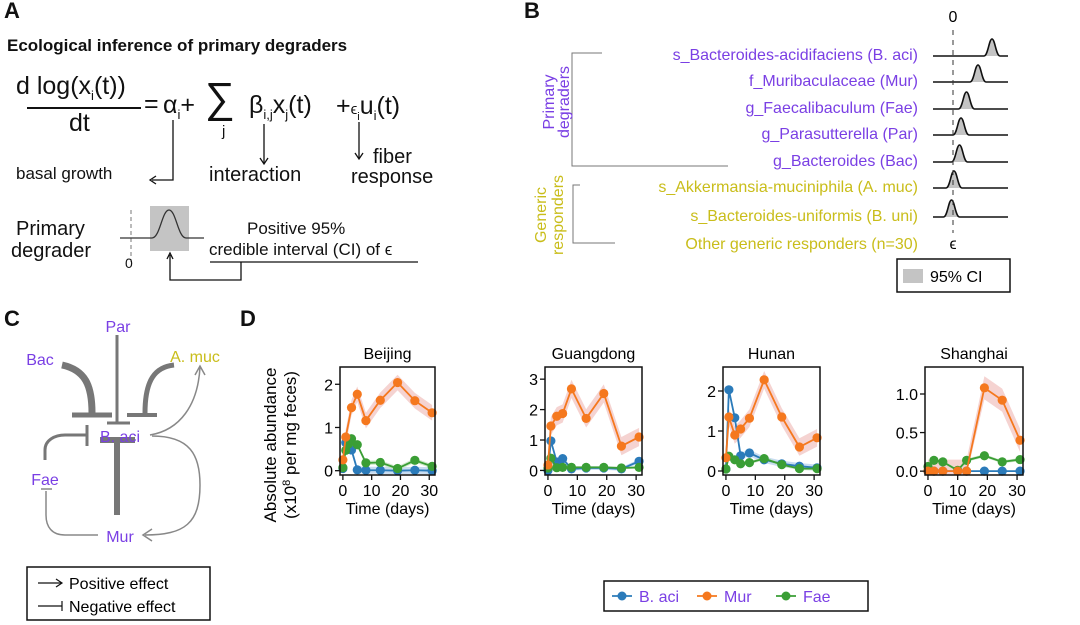 This screenshot has width=1080, height=625. What do you see at coordinates (248, 318) in the screenshot?
I see `panel-letter-d: D` at bounding box center [248, 318].